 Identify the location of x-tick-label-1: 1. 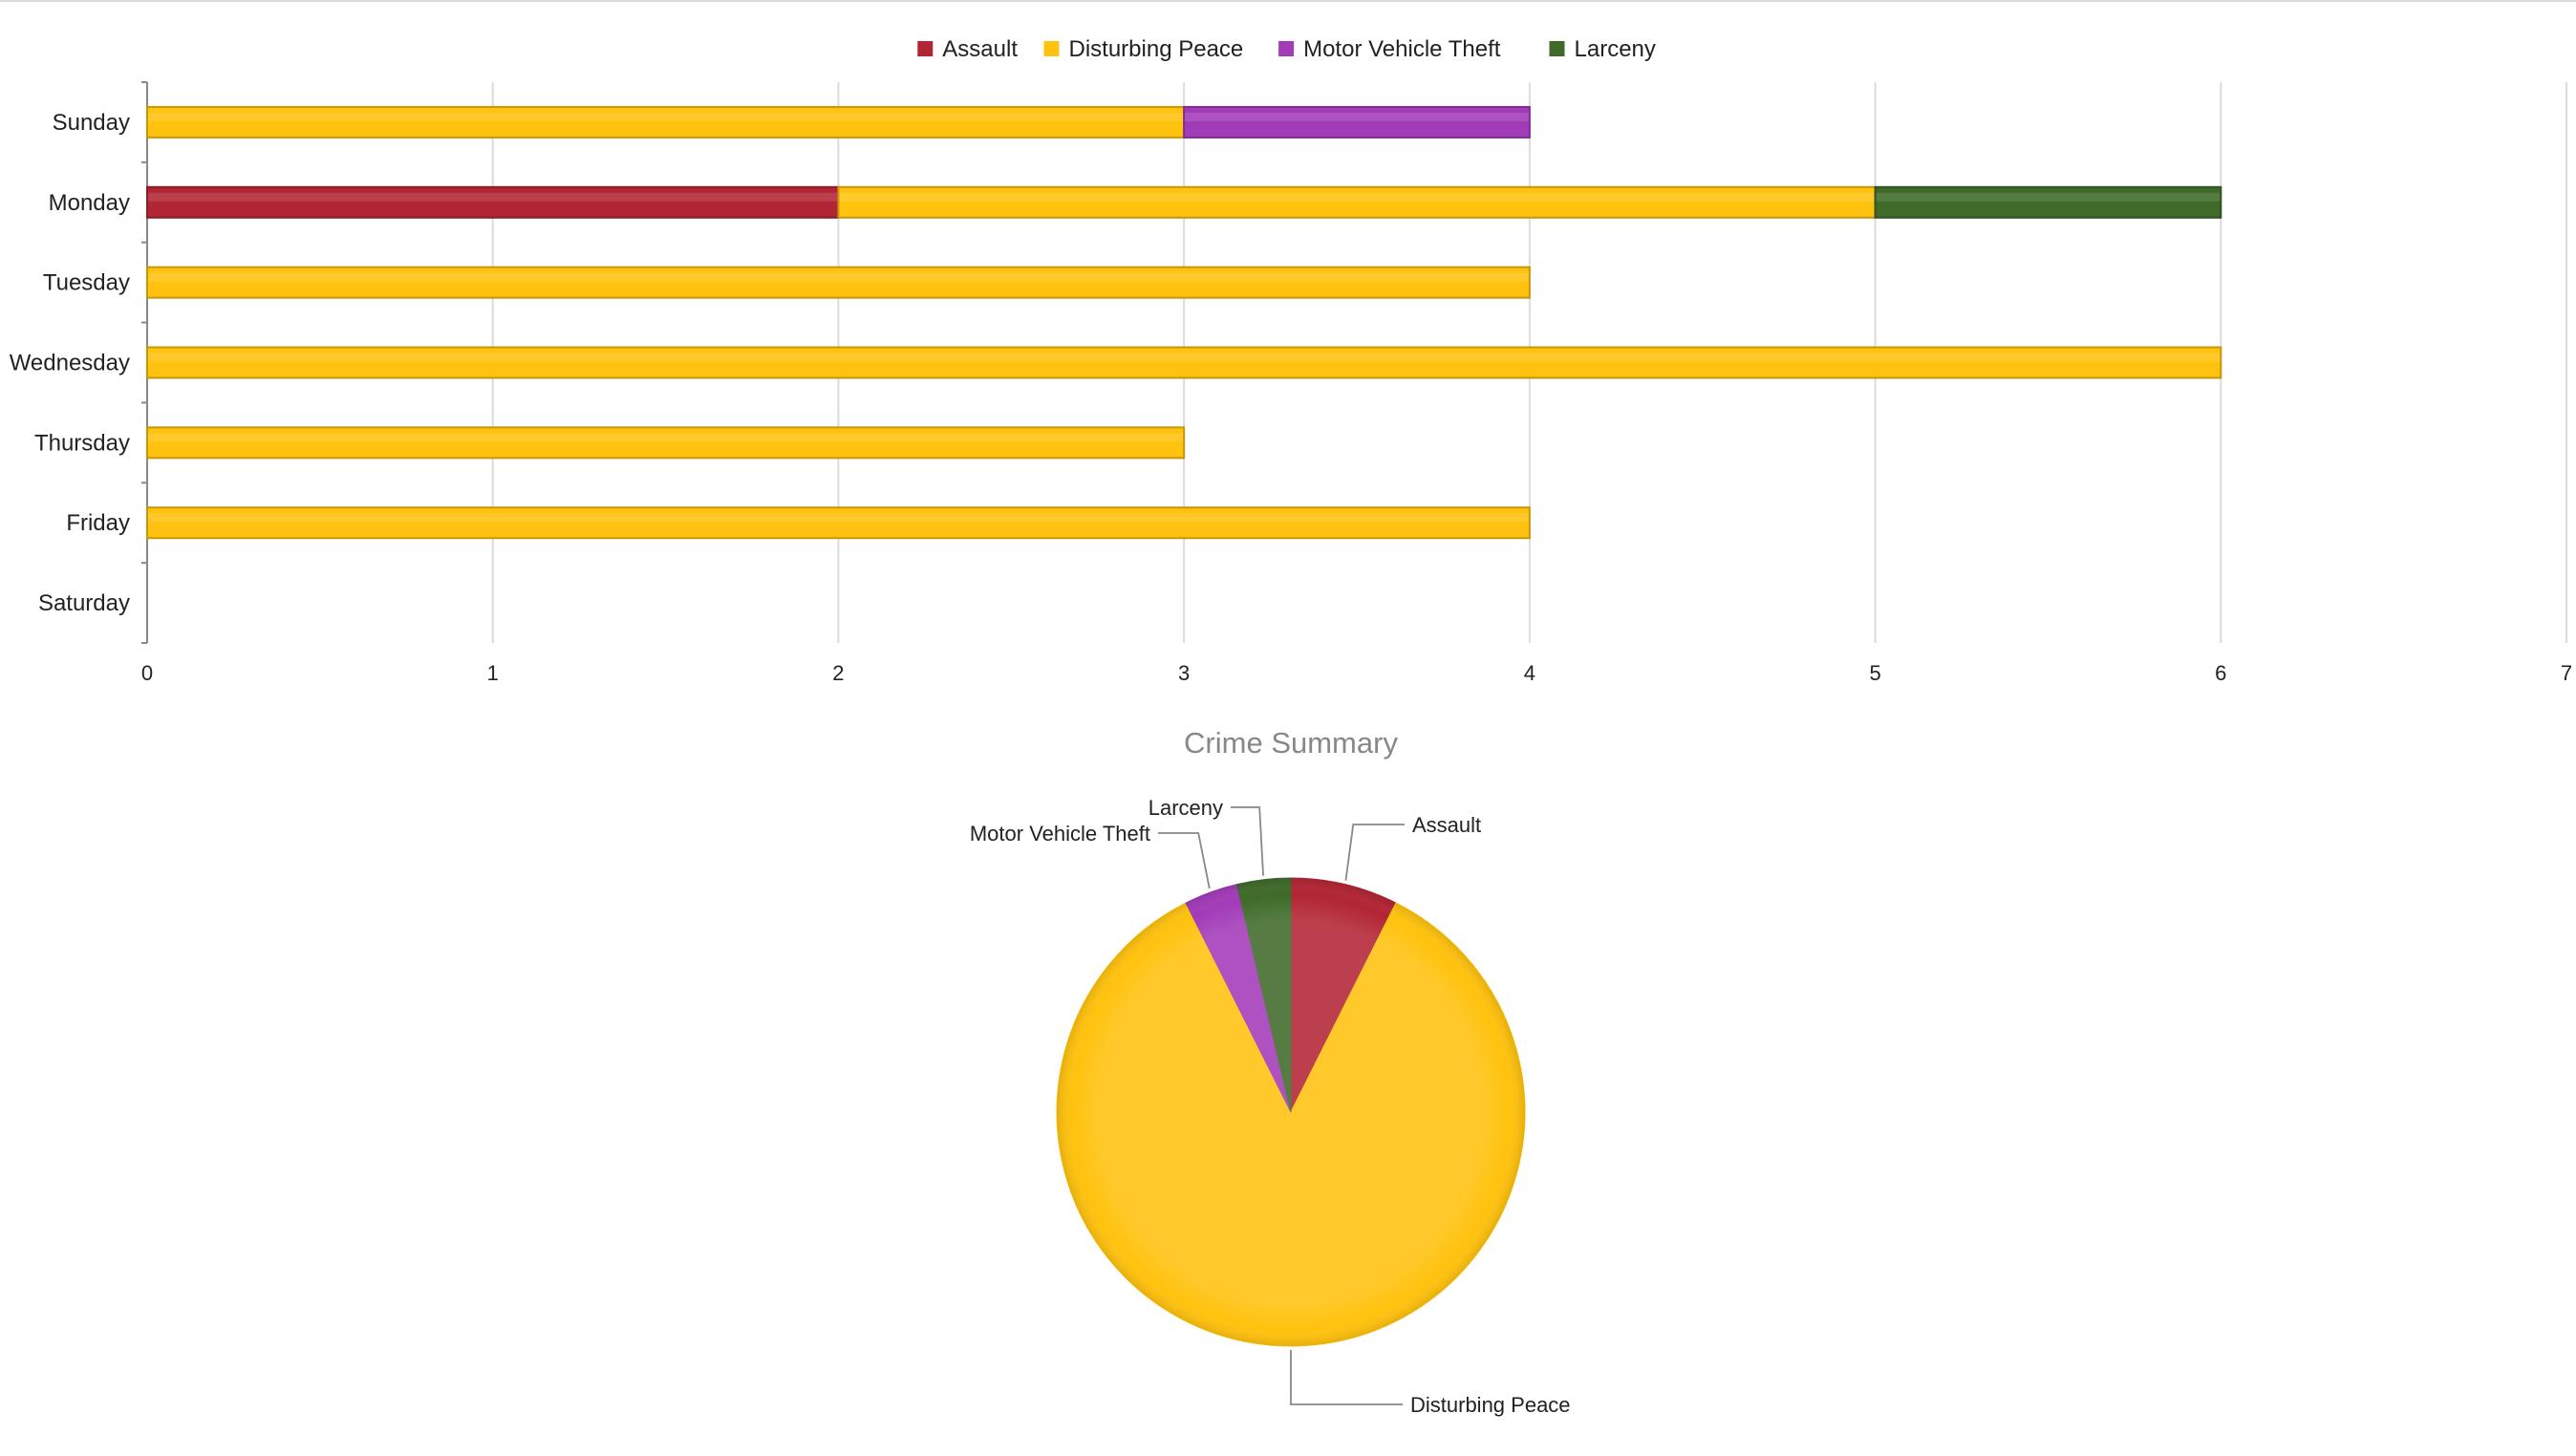
(493, 673).